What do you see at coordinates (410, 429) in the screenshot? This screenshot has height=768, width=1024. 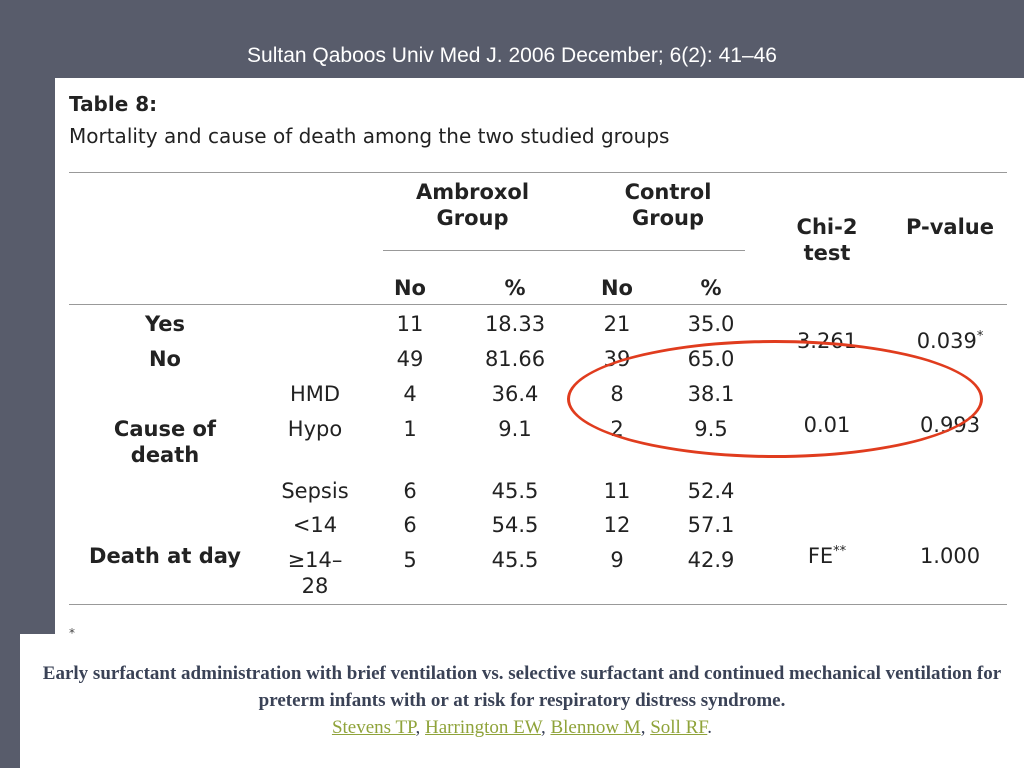 I see `row-hypo-amb-no: 1` at bounding box center [410, 429].